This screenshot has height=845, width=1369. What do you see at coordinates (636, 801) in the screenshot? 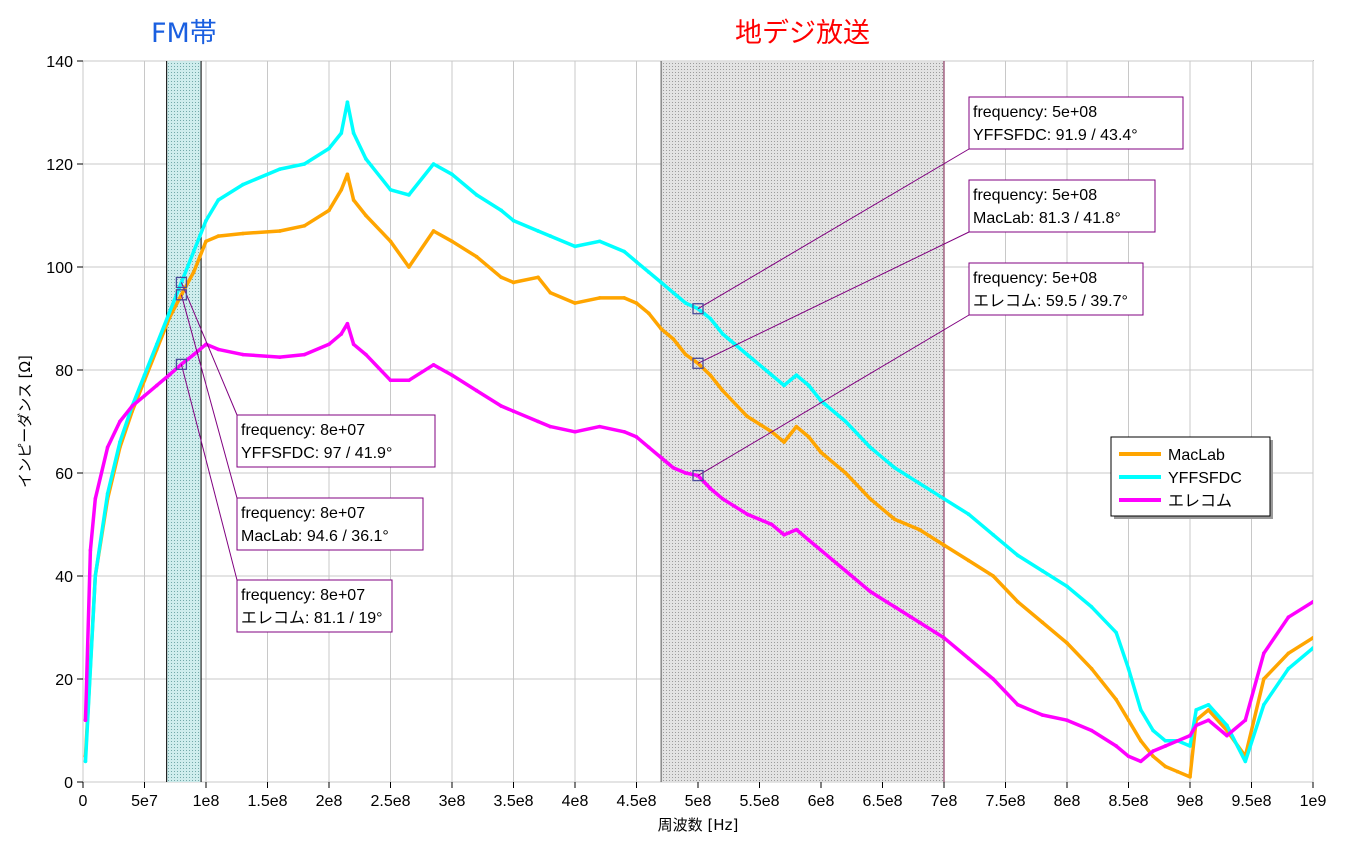
I see `x-tick-label-9: 4.5e8` at bounding box center [636, 801].